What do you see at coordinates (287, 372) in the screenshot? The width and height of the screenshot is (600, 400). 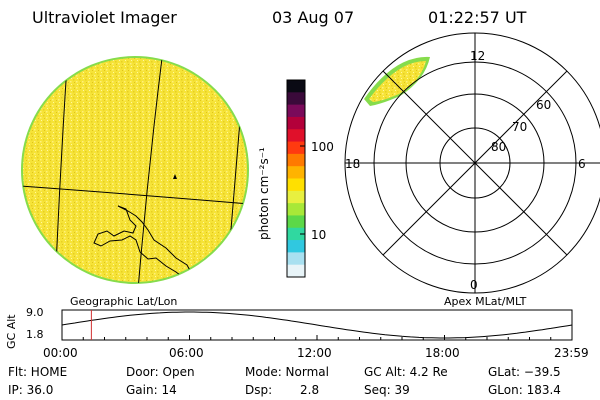 I see `status-mode: Mode: Normal` at bounding box center [287, 372].